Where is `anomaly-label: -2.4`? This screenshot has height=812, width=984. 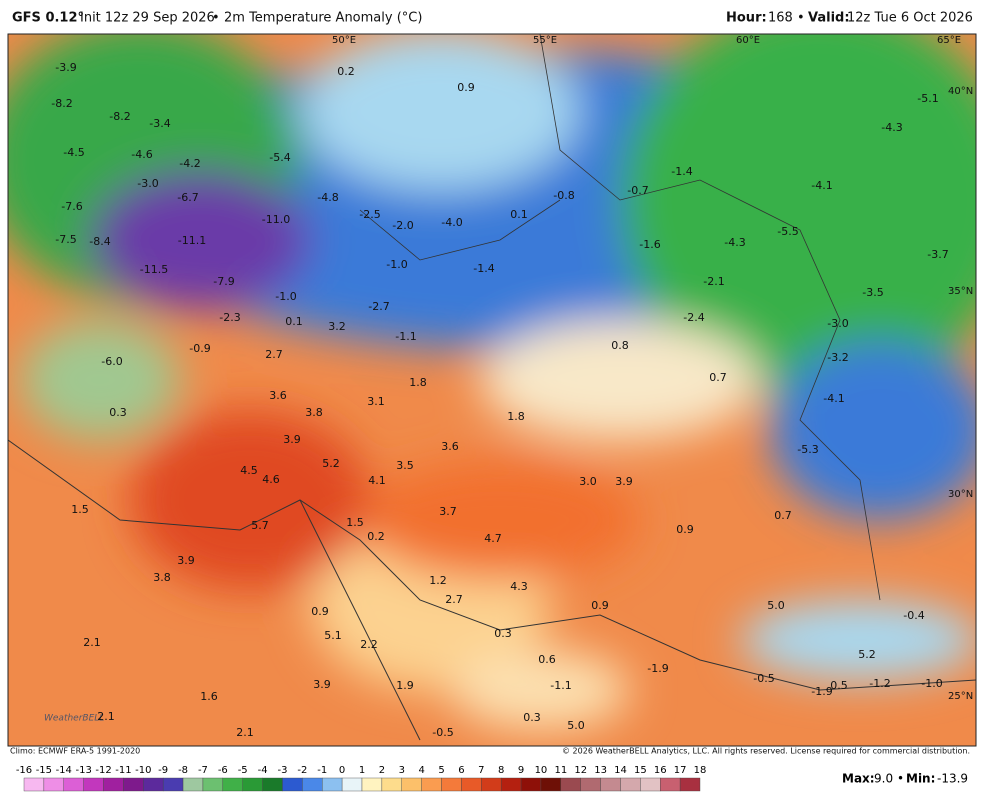 anomaly-label: -2.4 is located at coordinates (693, 317).